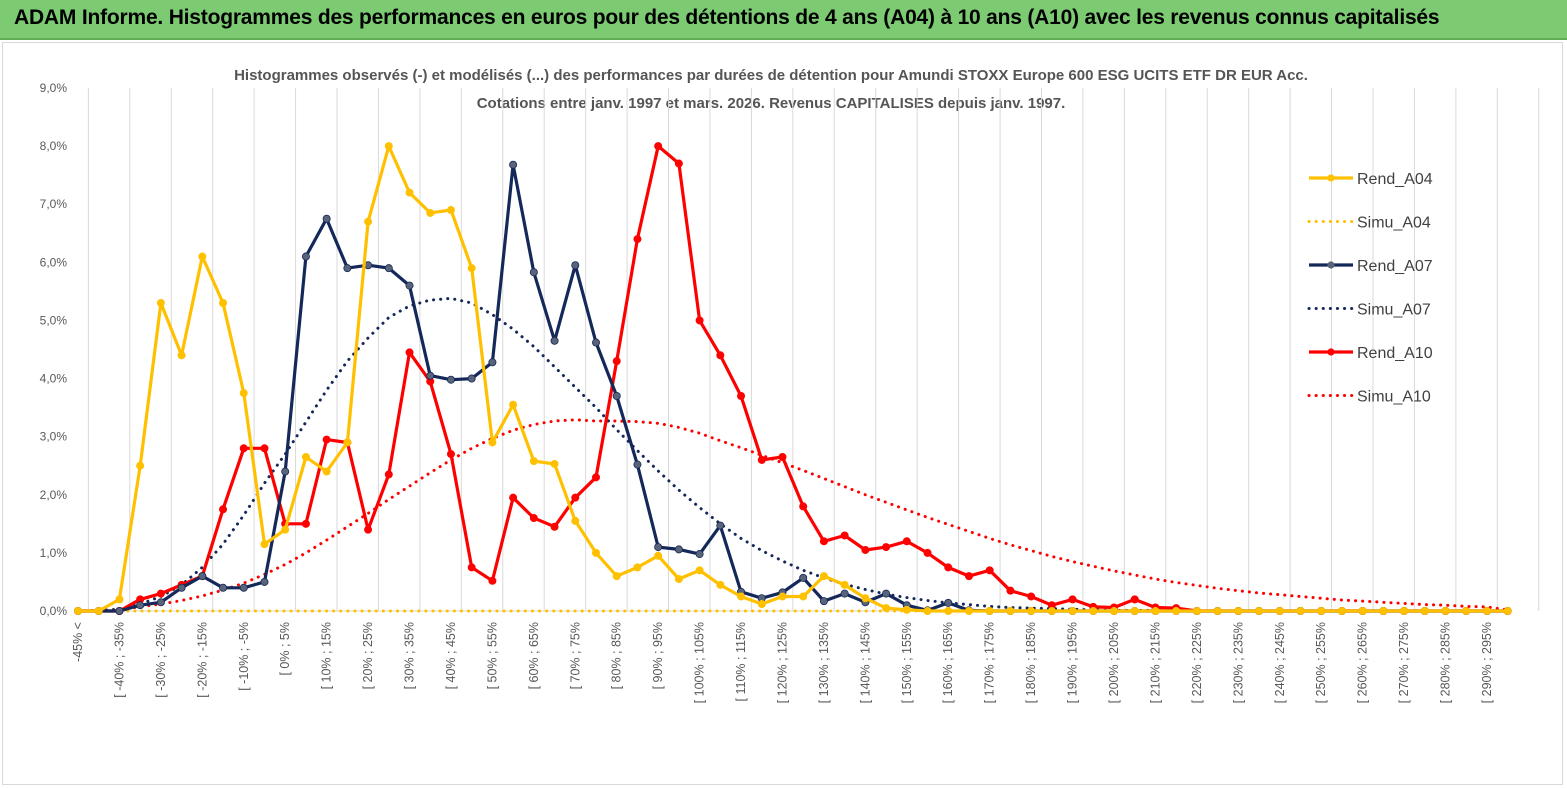 This screenshot has width=1567, height=789. Describe the element at coordinates (1395, 353) in the screenshot. I see `legend-label: Rend_A10` at that location.